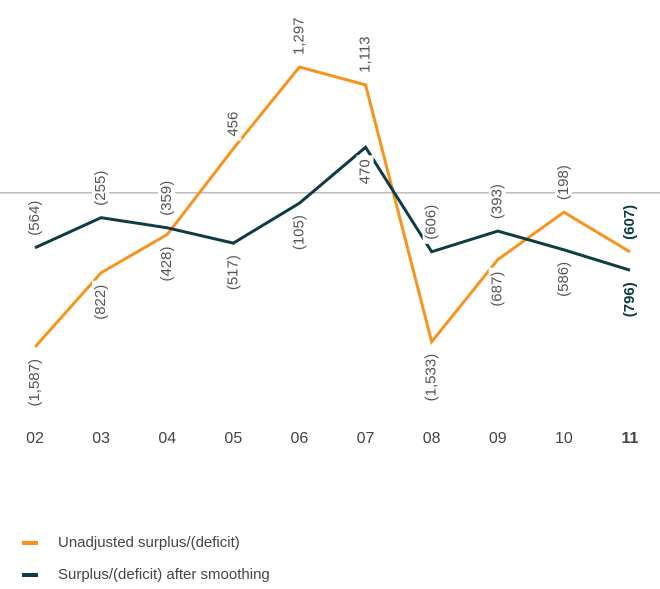 The height and width of the screenshot is (589, 660). I want to click on value-label: (822), so click(100, 302).